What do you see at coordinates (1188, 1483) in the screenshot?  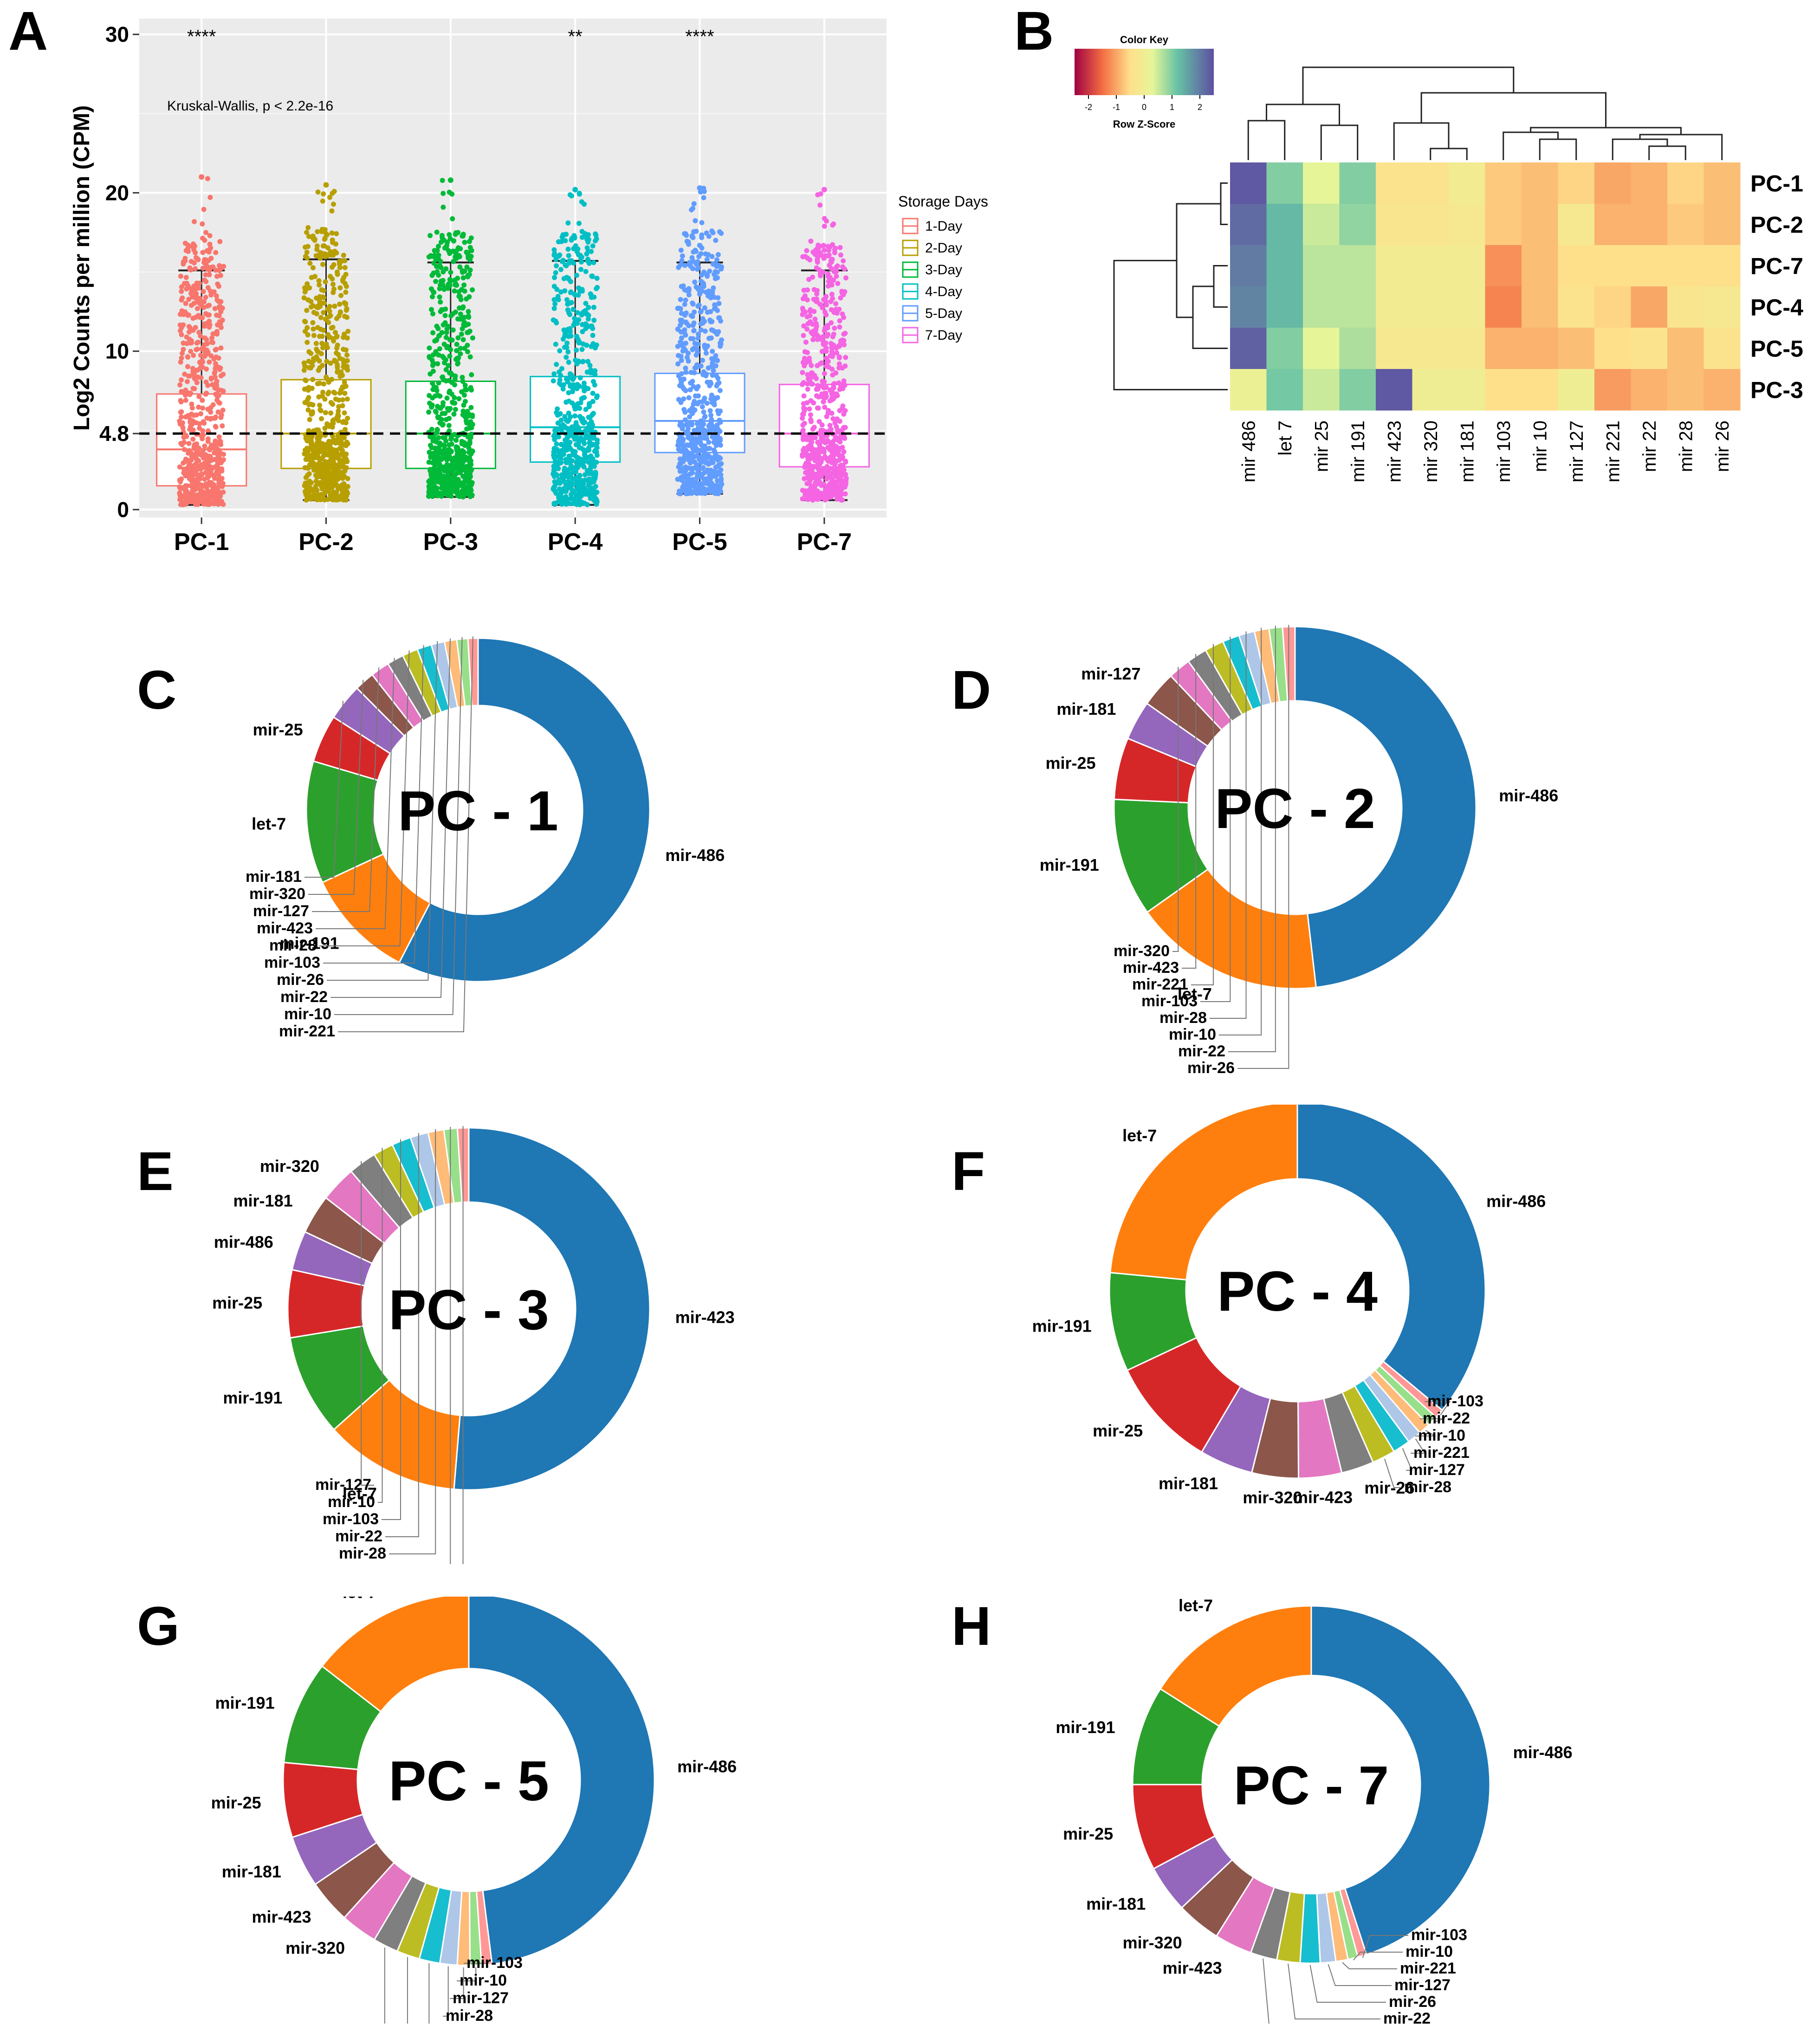 I see `slice-label: mir-181` at bounding box center [1188, 1483].